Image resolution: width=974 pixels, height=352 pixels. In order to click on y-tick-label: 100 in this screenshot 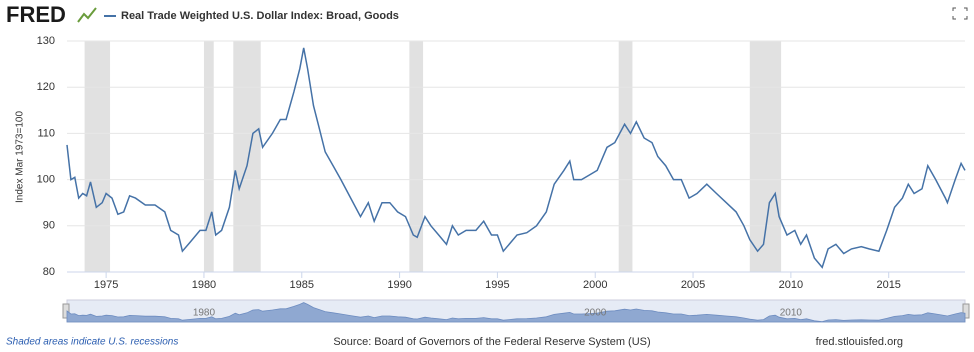, I will do `click(46, 180)`.